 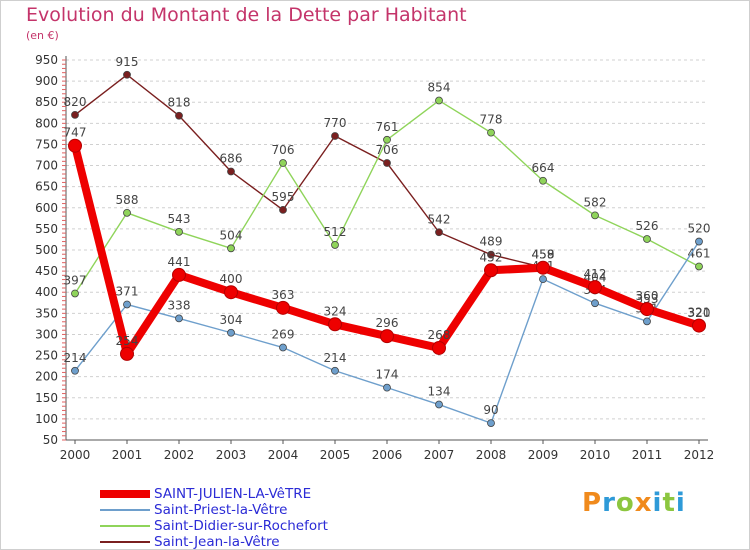 What do you see at coordinates (50, 440) in the screenshot?
I see `y-tick-label: 50` at bounding box center [50, 440].